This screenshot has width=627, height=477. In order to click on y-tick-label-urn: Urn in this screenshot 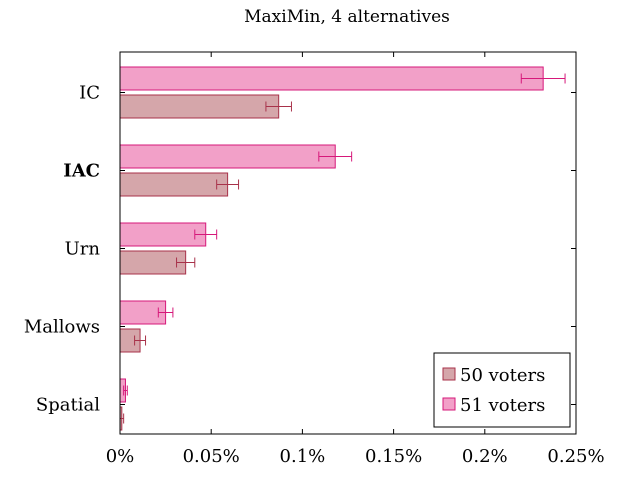, I will do `click(83, 249)`.